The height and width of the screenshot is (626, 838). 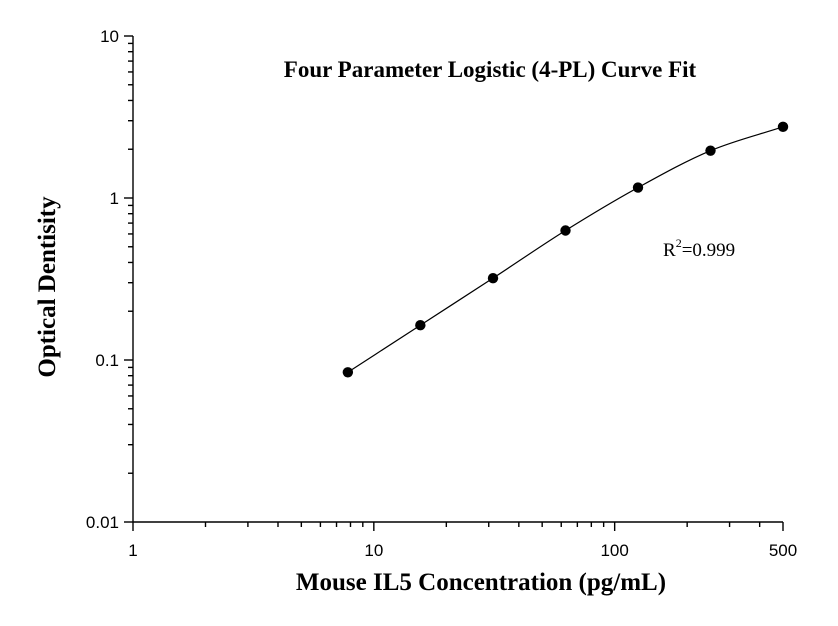 What do you see at coordinates (481, 582) in the screenshot?
I see `x-axis-title: Mouse IL5 Concentration (pg/mL)` at bounding box center [481, 582].